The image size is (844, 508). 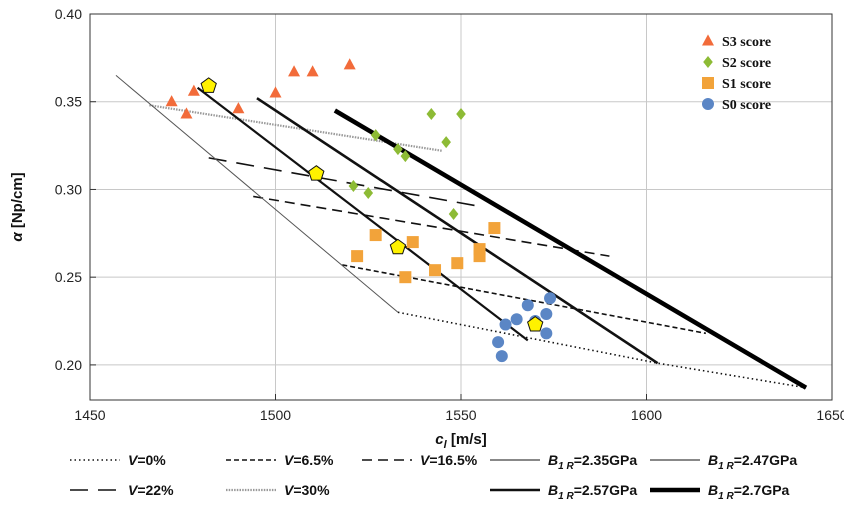 What do you see at coordinates (746, 84) in the screenshot?
I see `legend-label: S1 score` at bounding box center [746, 84].